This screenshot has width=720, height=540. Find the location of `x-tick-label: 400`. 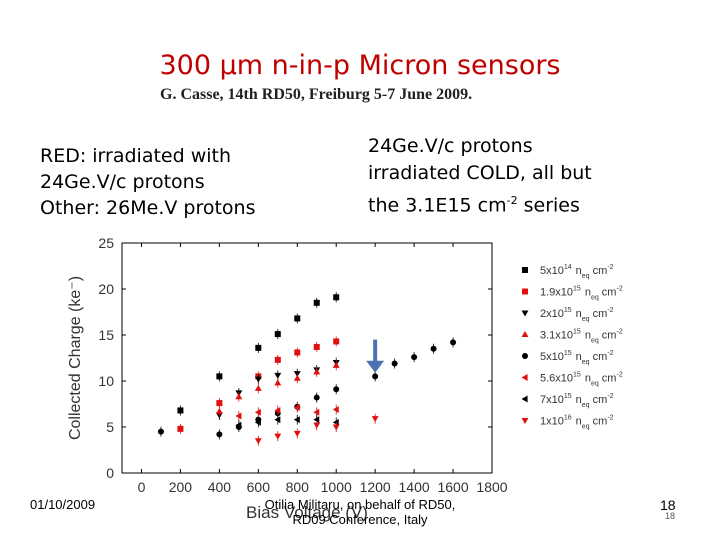

x-tick-label: 400 is located at coordinates (220, 487).